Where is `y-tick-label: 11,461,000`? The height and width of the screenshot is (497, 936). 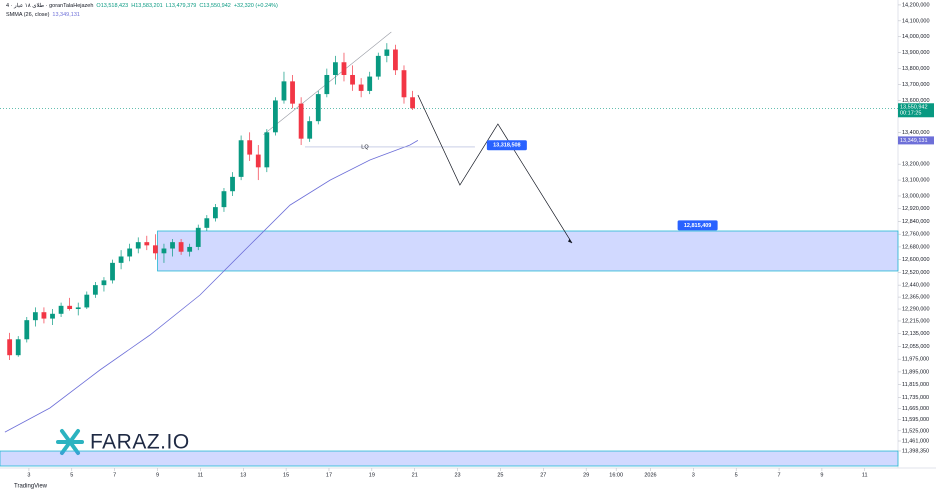 y-tick-label: 11,461,000 is located at coordinates (915, 441).